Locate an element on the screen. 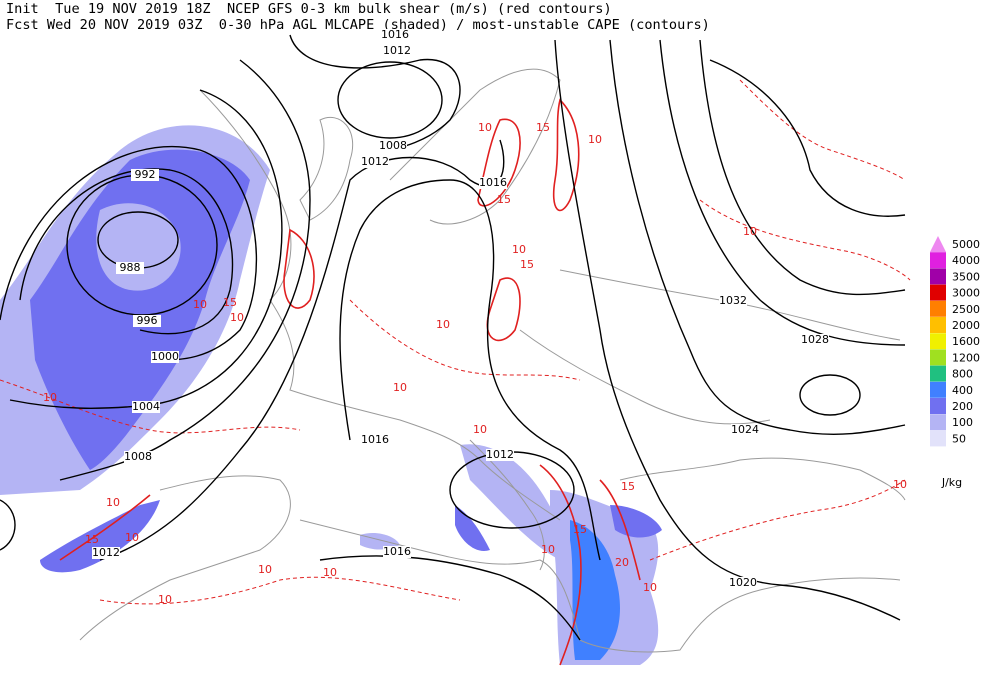  legend-label: 5000 is located at coordinates (966, 244).